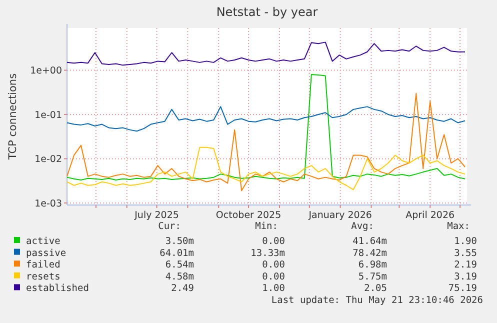 Image resolution: width=497 pixels, height=323 pixels. What do you see at coordinates (48, 115) in the screenshot?
I see `y-tick-label: 1e-01` at bounding box center [48, 115].